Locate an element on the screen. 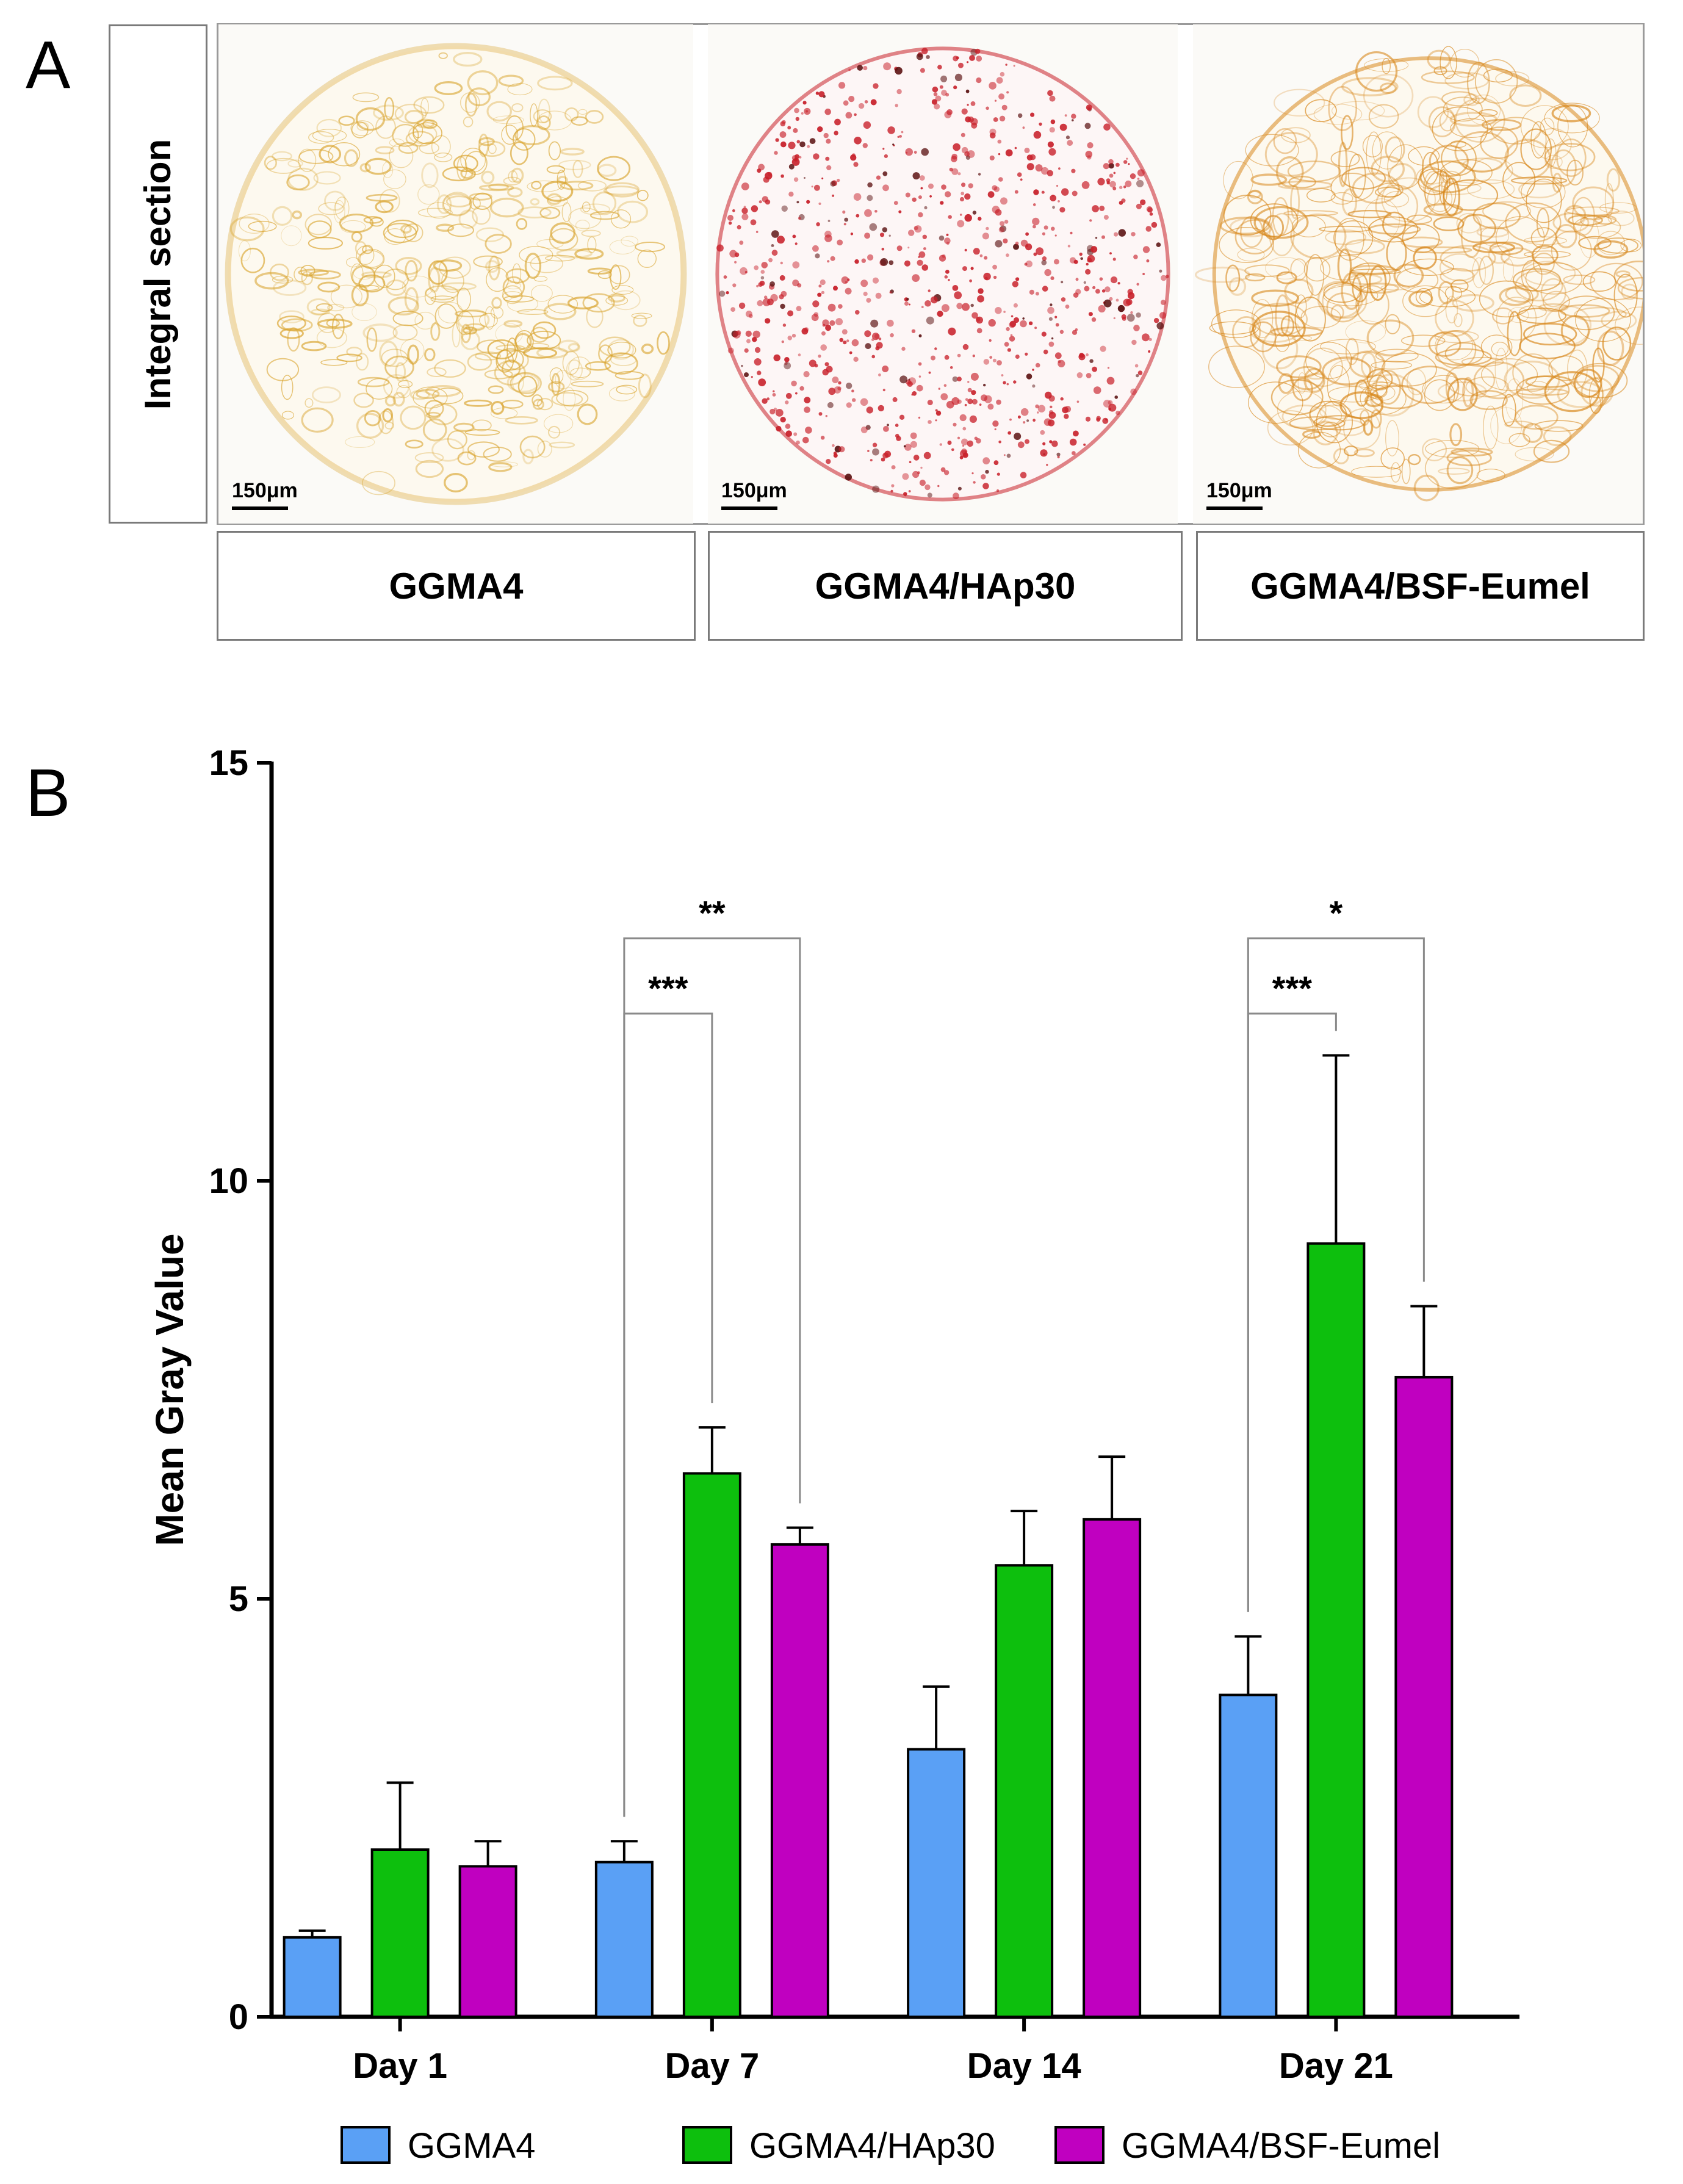  y-tick-label: 0 is located at coordinates (238, 2017).